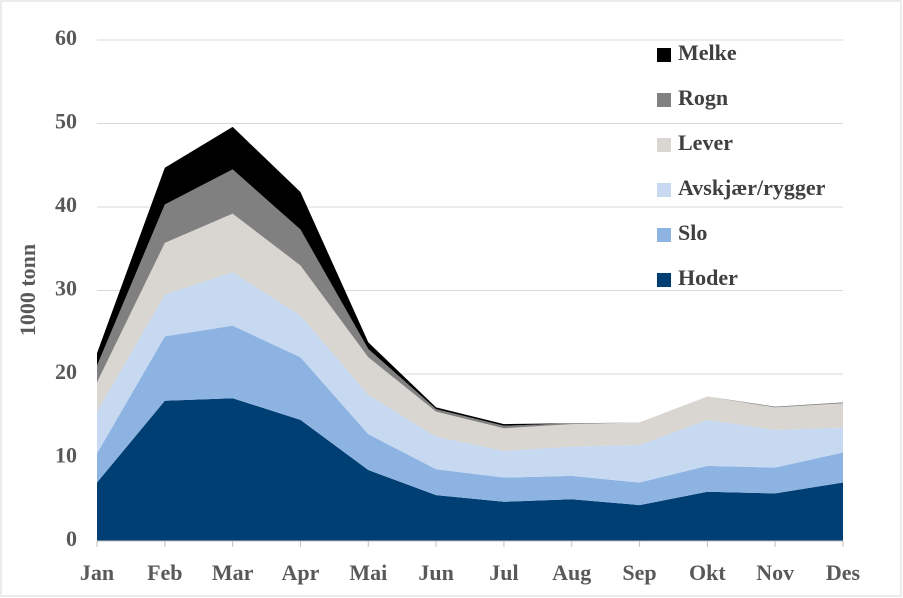 The height and width of the screenshot is (598, 903). Describe the element at coordinates (66, 371) in the screenshot. I see `y-tick-label: 20` at that location.